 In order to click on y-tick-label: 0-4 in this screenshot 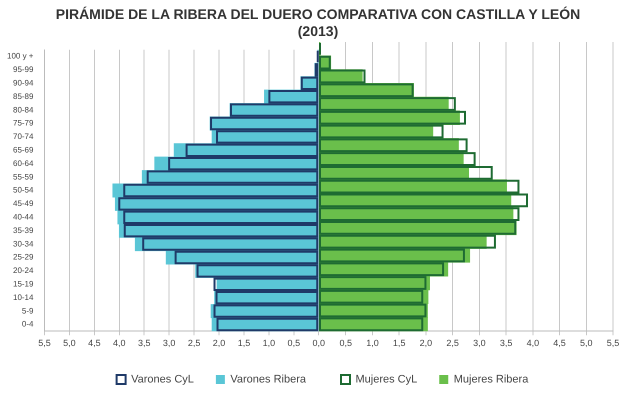, I will do `click(28, 324)`.